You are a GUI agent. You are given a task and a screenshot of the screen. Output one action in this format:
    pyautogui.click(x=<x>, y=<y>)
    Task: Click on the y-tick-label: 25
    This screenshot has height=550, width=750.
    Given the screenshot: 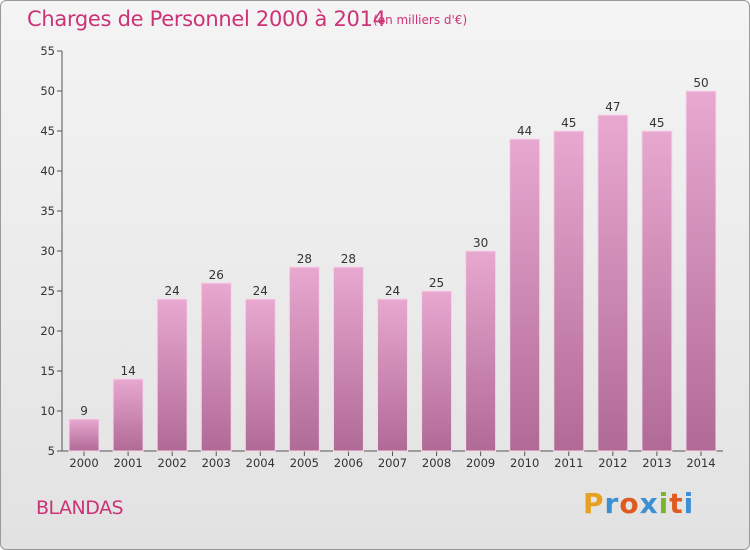 What is the action you would take?
    pyautogui.click(x=47, y=291)
    